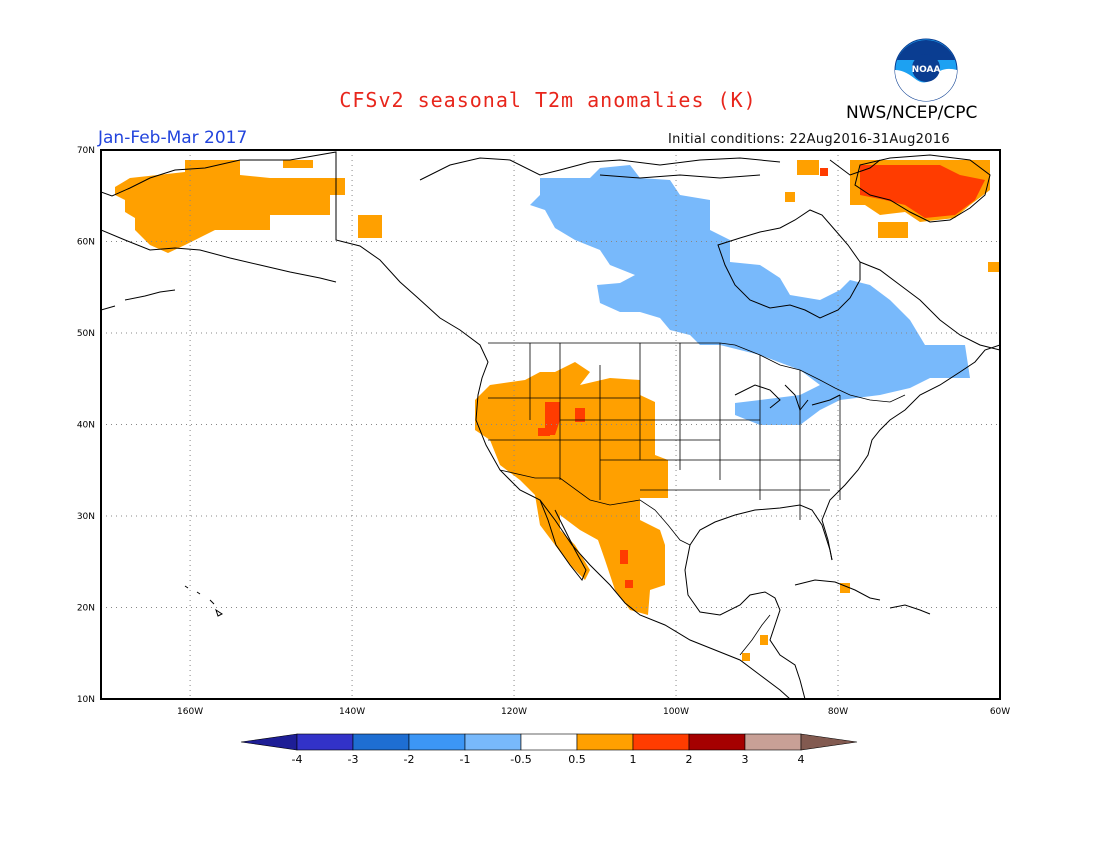 Image resolution: width=1100 pixels, height=850 pixels. Describe the element at coordinates (173, 138) in the screenshot. I see `season-label: Jan-Feb-Mar 2017` at that location.